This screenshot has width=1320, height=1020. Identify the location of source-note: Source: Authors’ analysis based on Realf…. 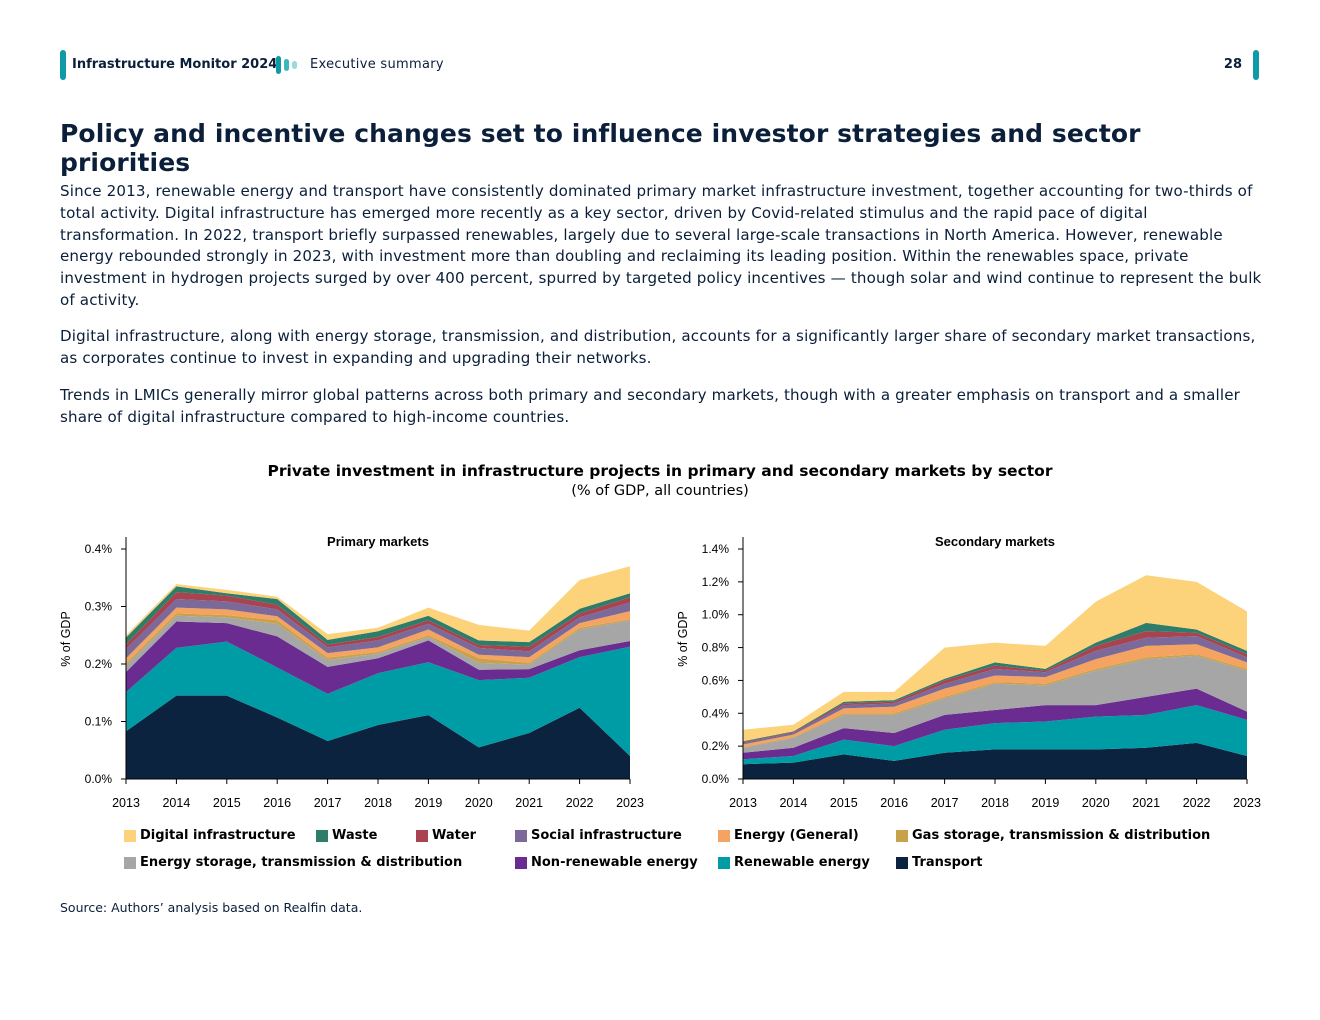
(211, 907).